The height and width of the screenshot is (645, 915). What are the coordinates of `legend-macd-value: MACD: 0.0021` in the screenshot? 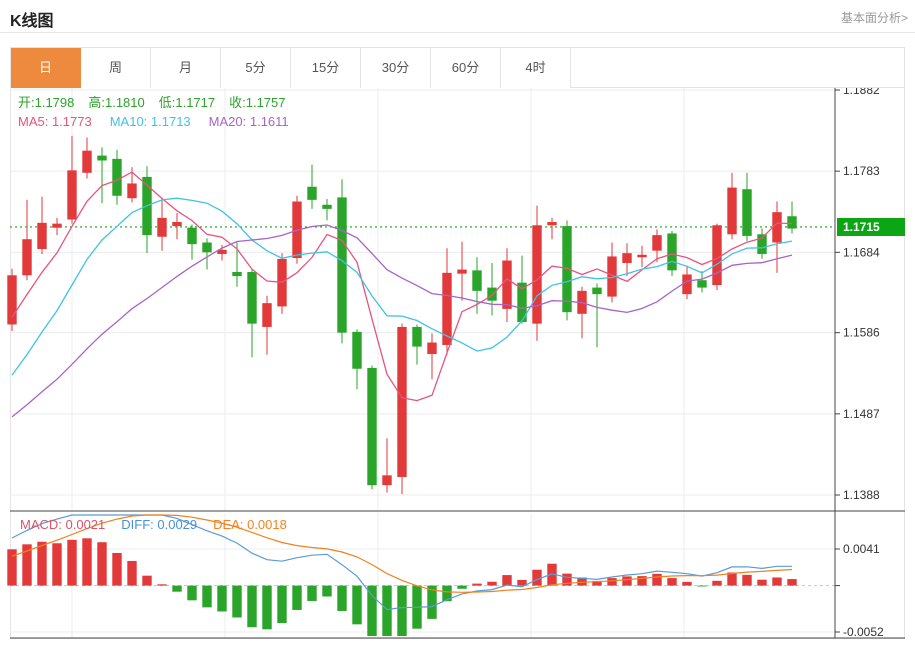 It's located at (63, 524).